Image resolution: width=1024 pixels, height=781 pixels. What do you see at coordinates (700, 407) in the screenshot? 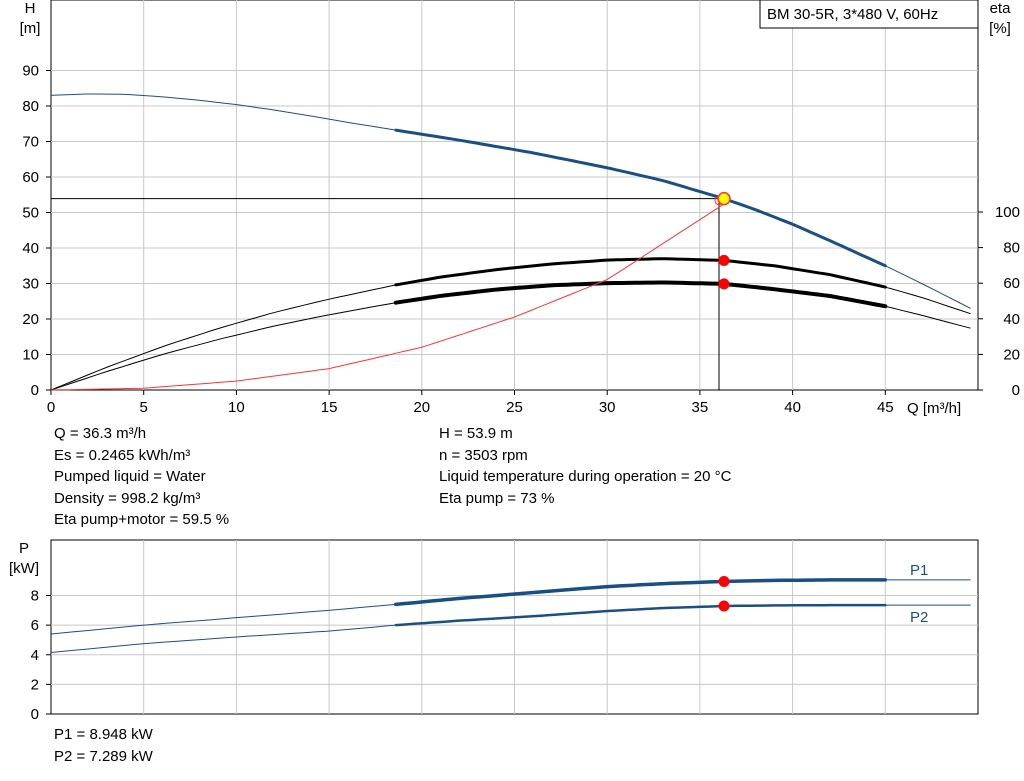
I see `x-tick-label: 35` at bounding box center [700, 407].